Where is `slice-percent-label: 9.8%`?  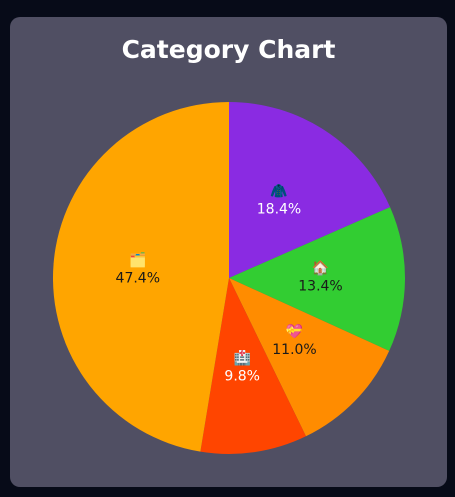 slice-percent-label: 9.8% is located at coordinates (242, 377).